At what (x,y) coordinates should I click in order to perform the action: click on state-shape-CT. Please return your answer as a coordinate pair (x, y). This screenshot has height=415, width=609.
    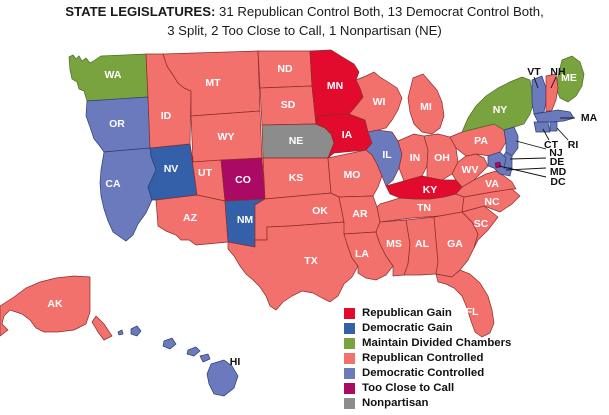
    Looking at the image, I should click on (542, 127).